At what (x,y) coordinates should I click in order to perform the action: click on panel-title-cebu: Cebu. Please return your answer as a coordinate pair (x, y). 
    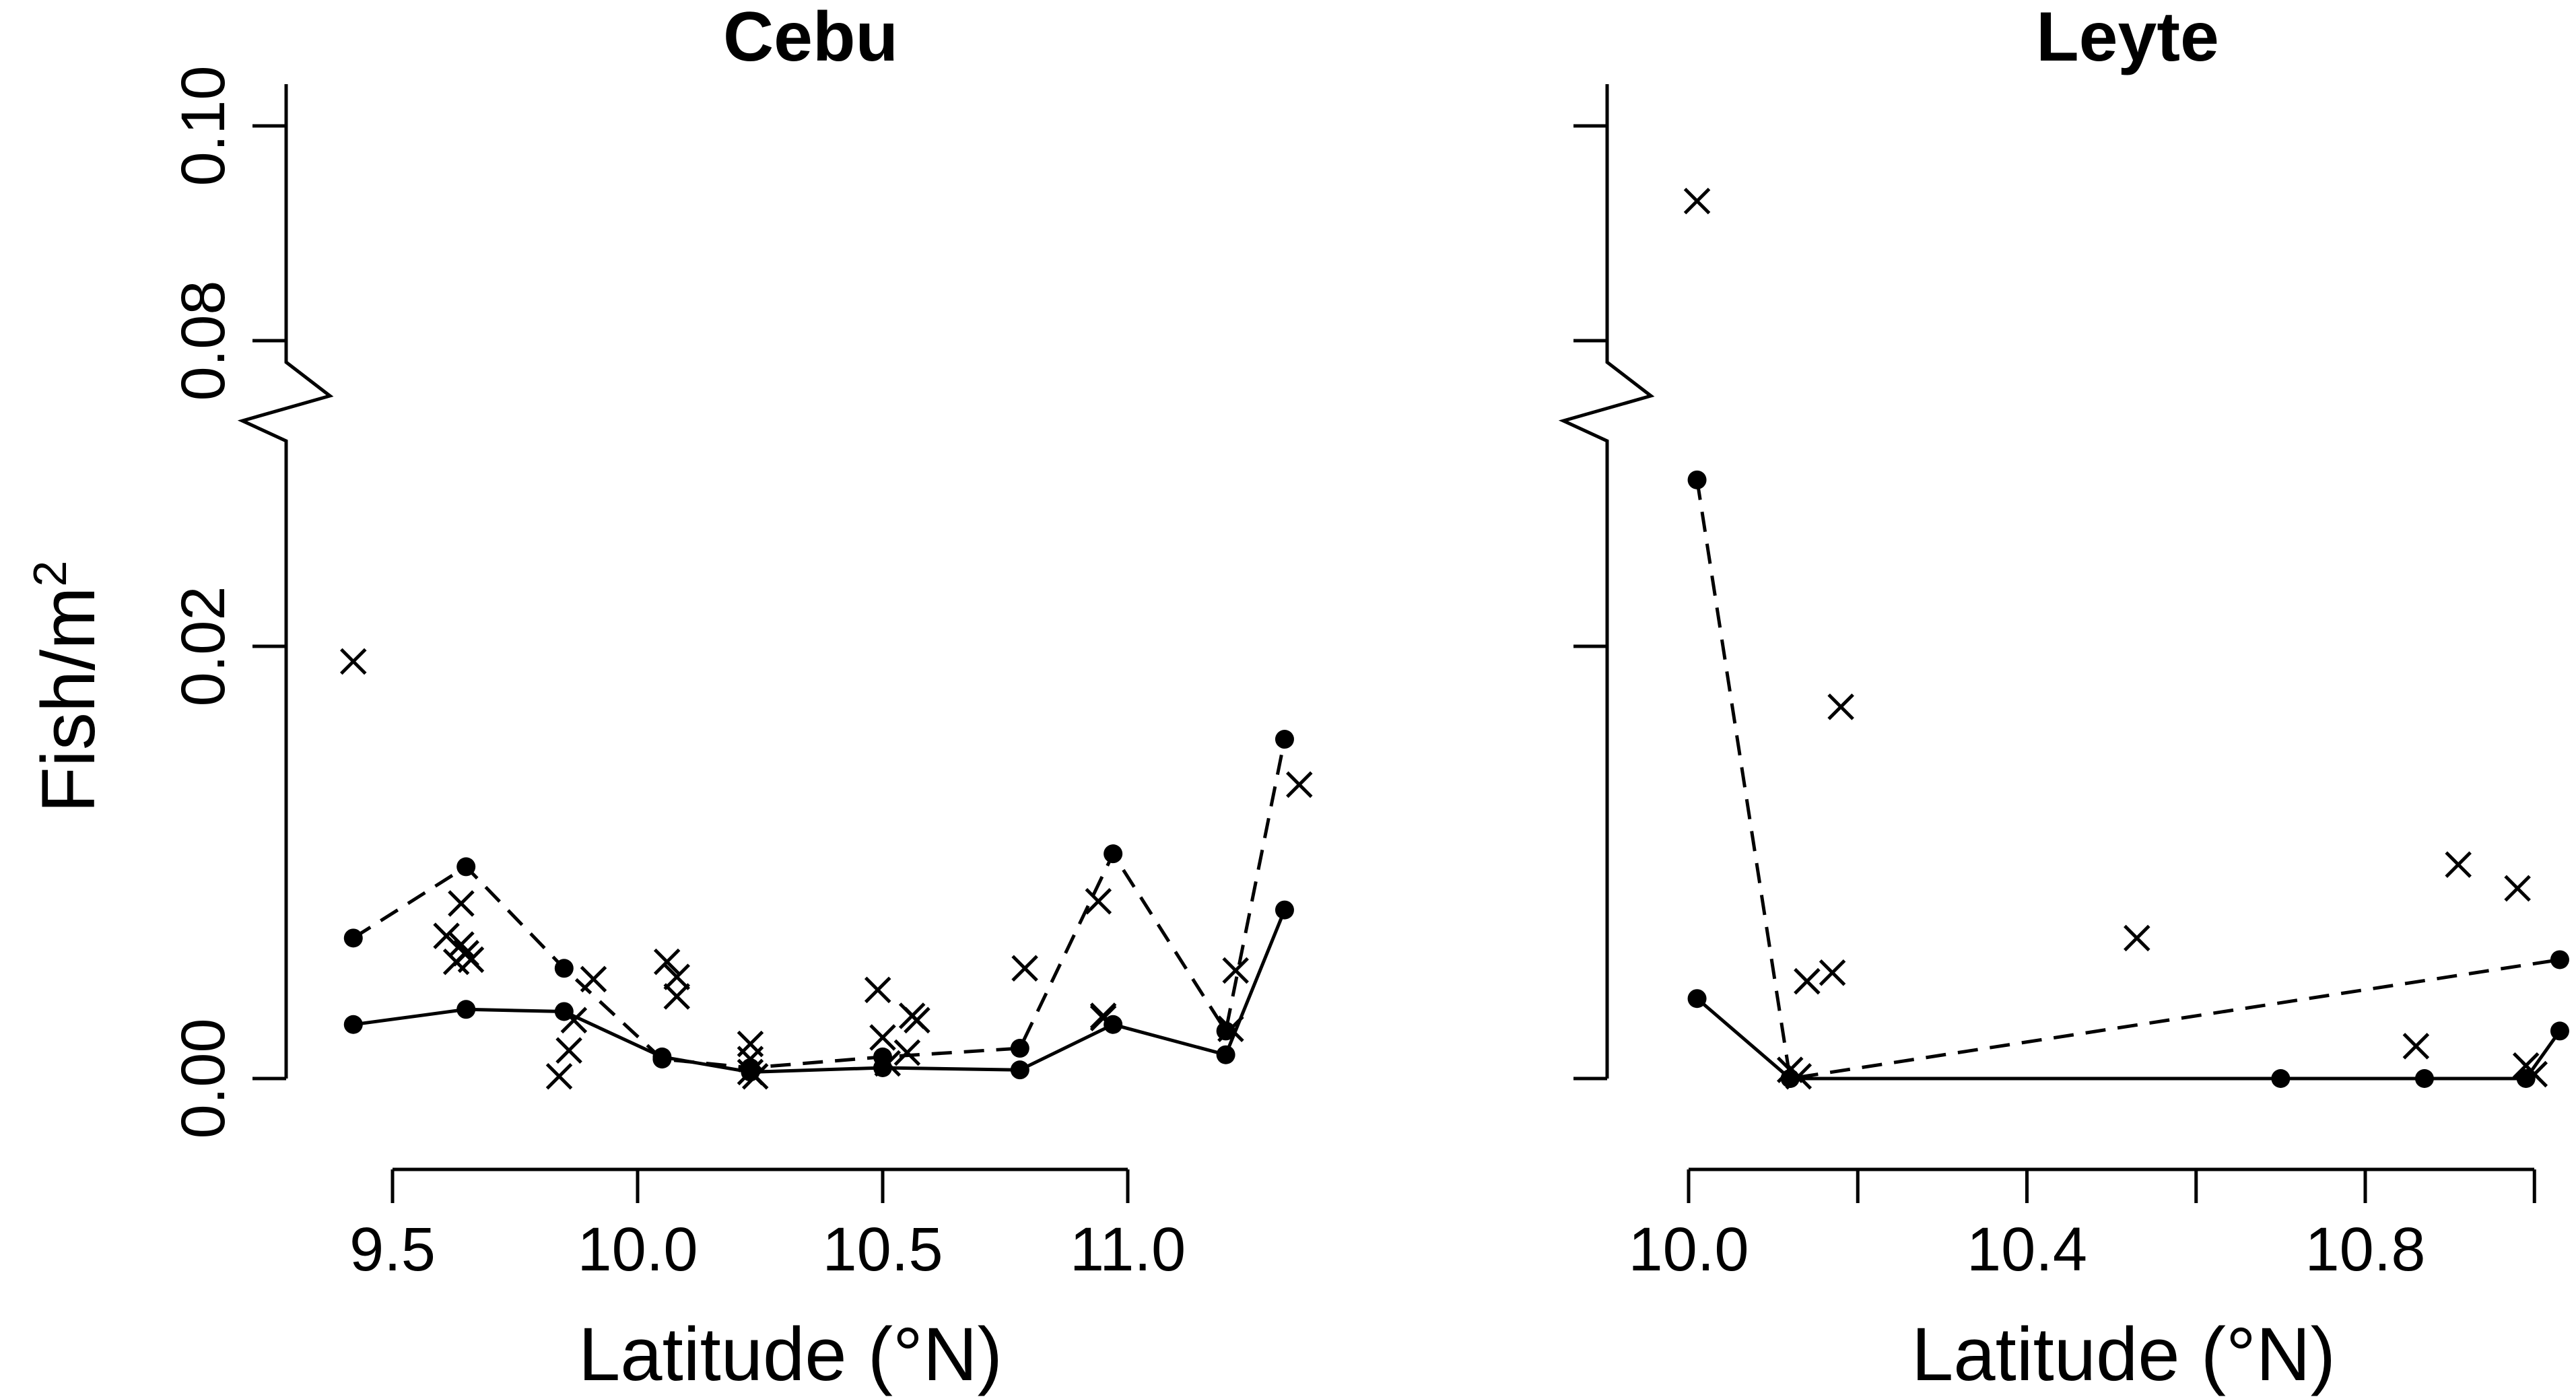
    Looking at the image, I should click on (811, 38).